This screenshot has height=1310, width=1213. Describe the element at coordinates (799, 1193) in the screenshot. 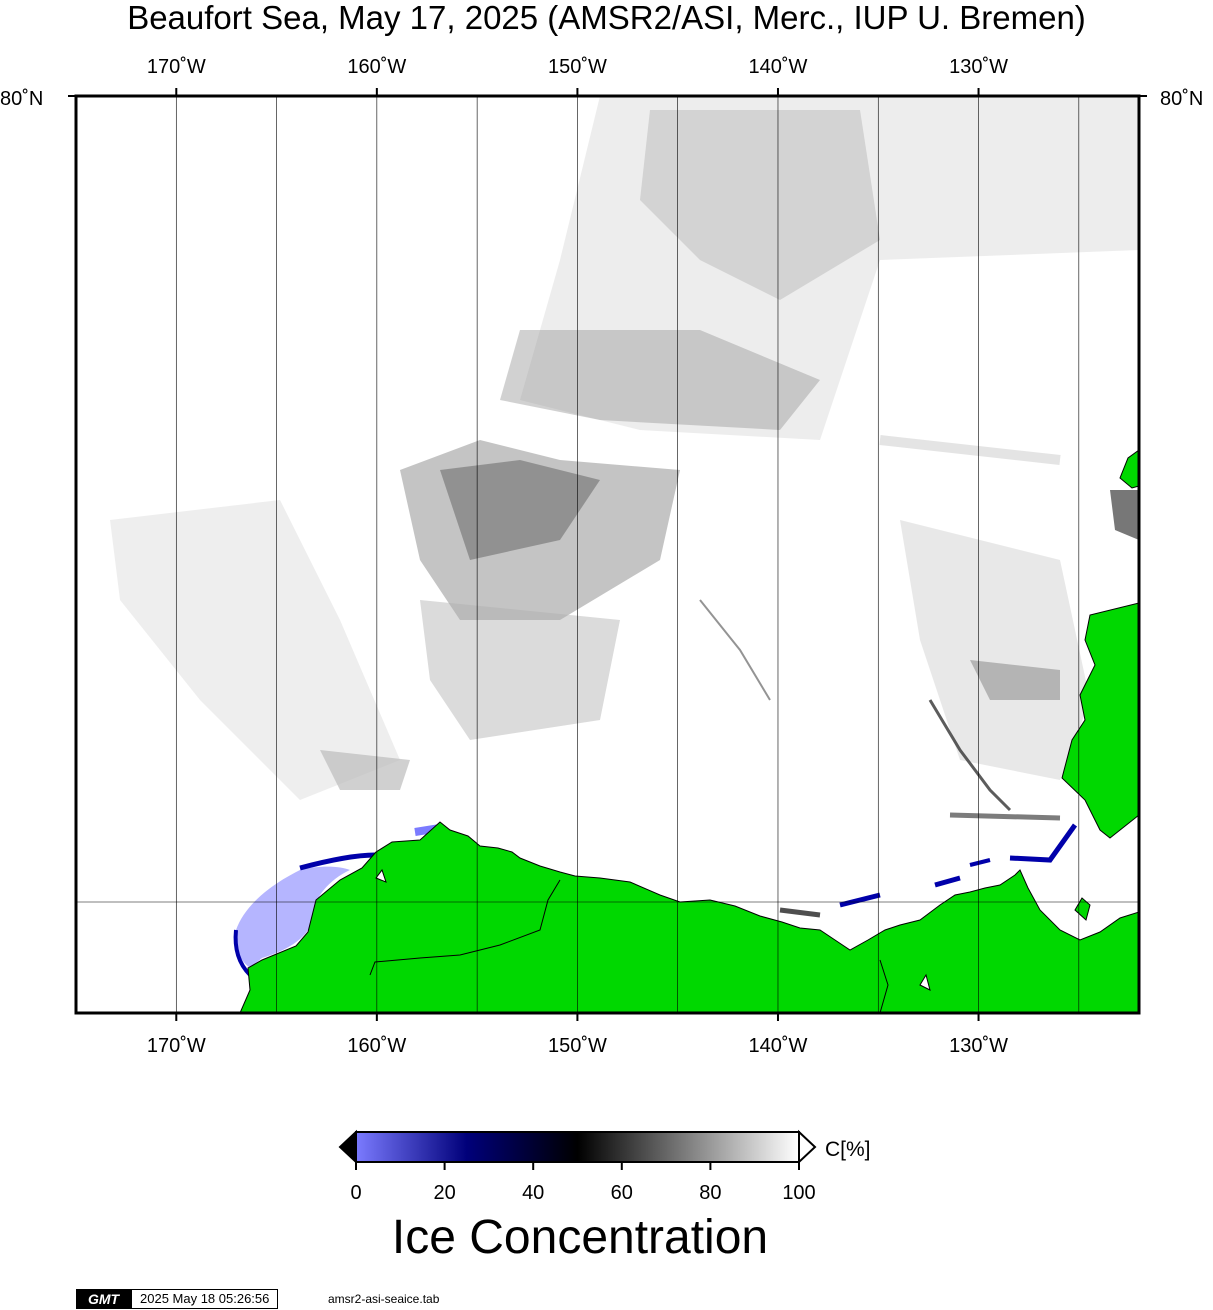

I see `colorbar-tick-label: 100` at that location.